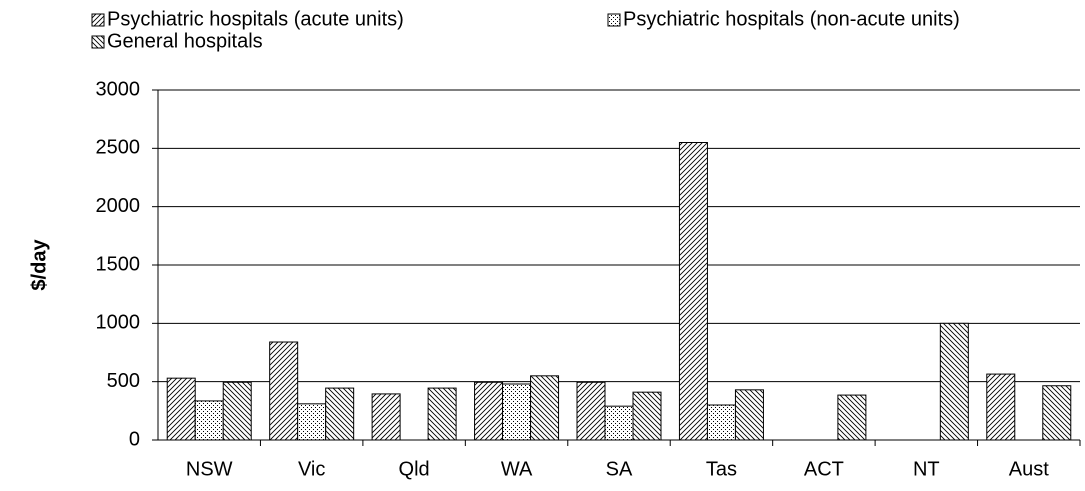 Image resolution: width=1085 pixels, height=491 pixels. I want to click on x-tick-label: SA, so click(619, 469).